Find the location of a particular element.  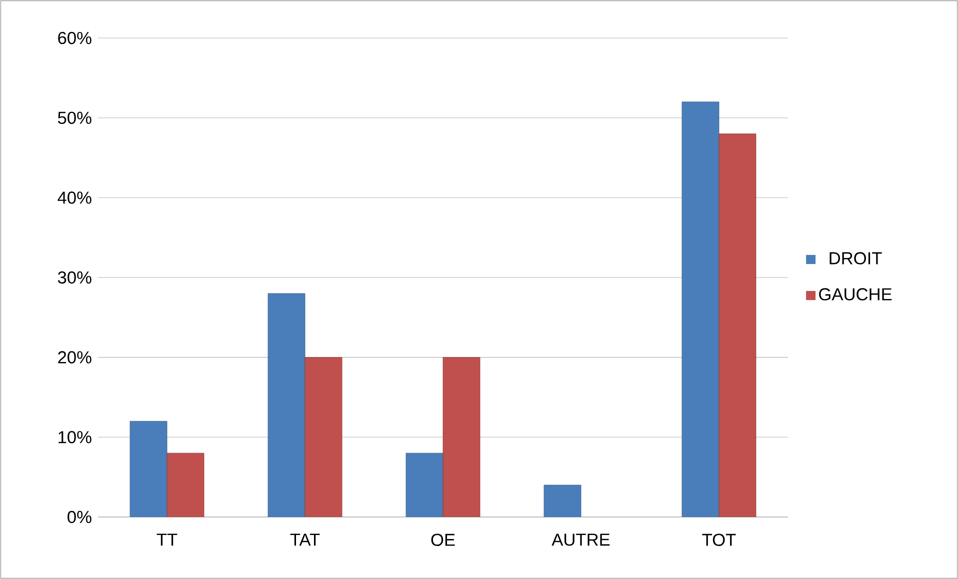

x-tick-label: TT is located at coordinates (167, 540).